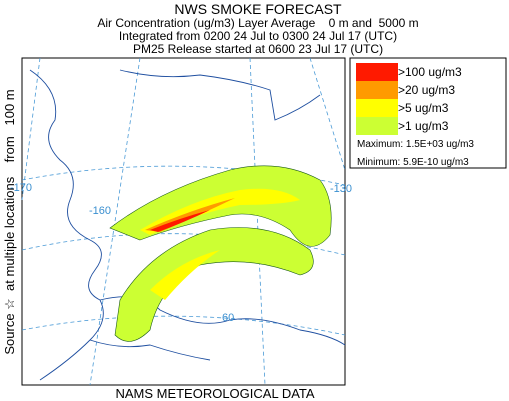  What do you see at coordinates (258, 9) in the screenshot?
I see `title: NWS SMOKE FORECAST` at bounding box center [258, 9].